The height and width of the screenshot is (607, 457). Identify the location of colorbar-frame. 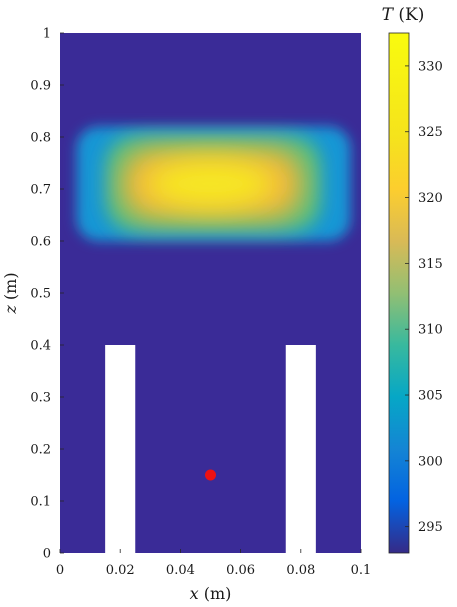
(399, 293).